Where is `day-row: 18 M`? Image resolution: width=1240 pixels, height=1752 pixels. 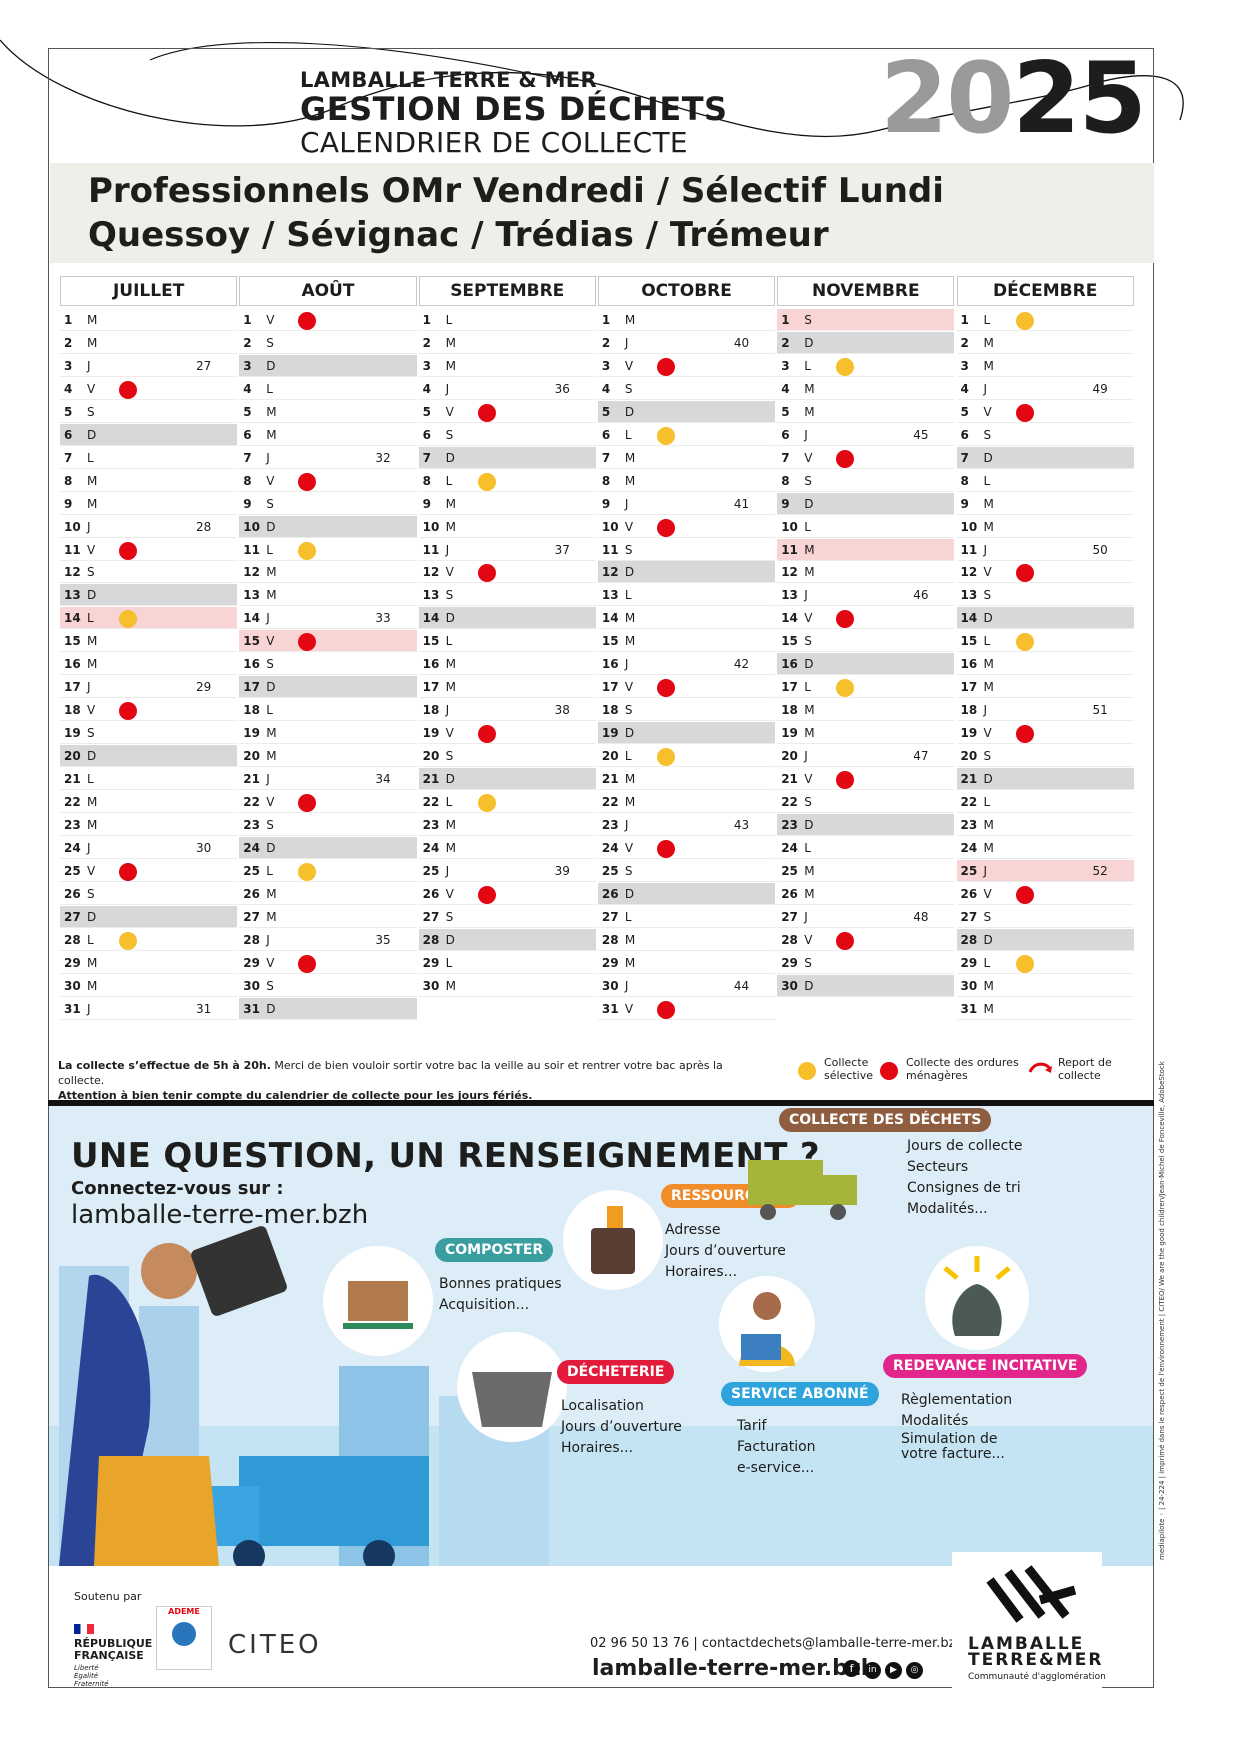
day-row: 18 M is located at coordinates (866, 710).